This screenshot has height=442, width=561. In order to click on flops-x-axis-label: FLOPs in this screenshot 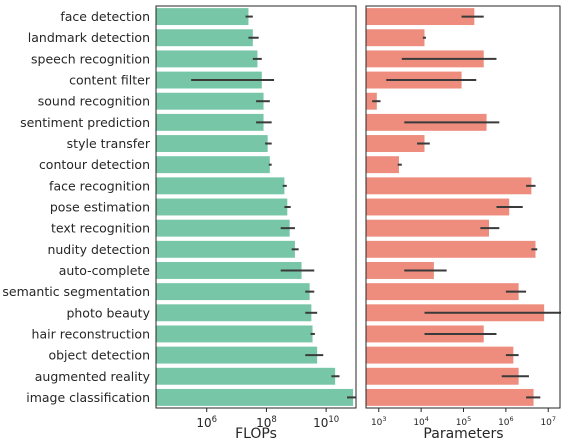, I will do `click(256, 434)`.